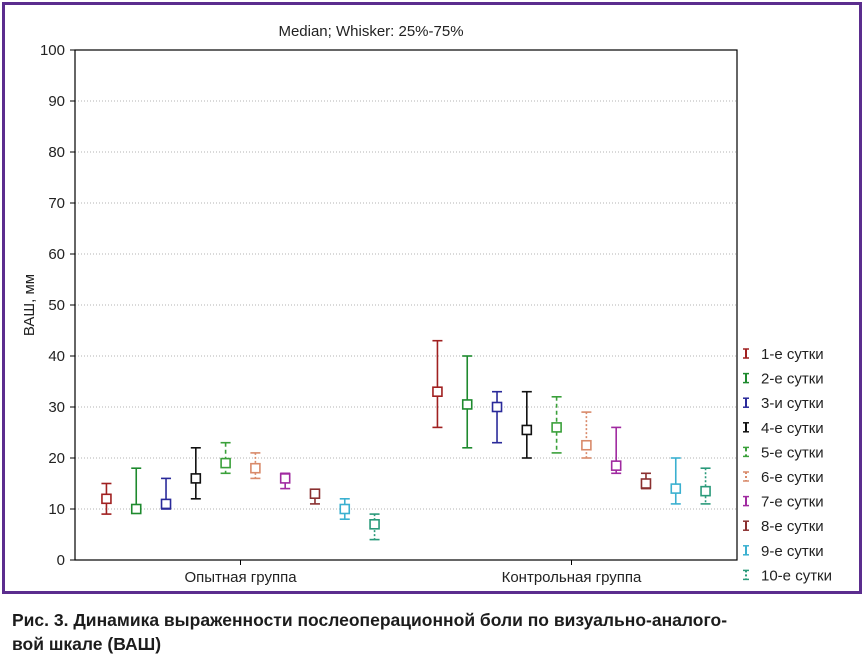 The height and width of the screenshot is (669, 866). What do you see at coordinates (29, 305) in the screenshot?
I see `y-axis-label: ВАШ, мм` at bounding box center [29, 305].